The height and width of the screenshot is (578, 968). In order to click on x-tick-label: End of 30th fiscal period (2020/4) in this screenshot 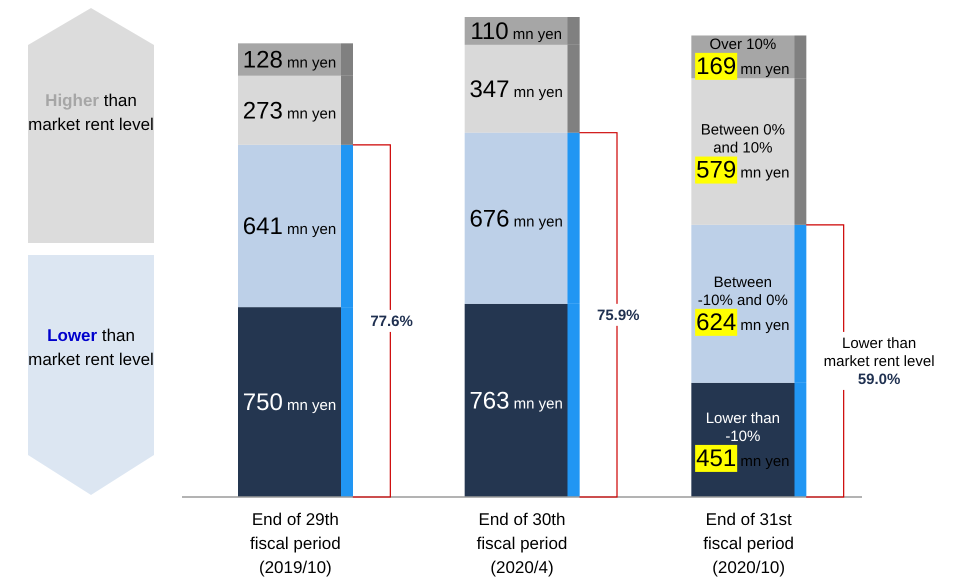, I will do `click(522, 543)`.